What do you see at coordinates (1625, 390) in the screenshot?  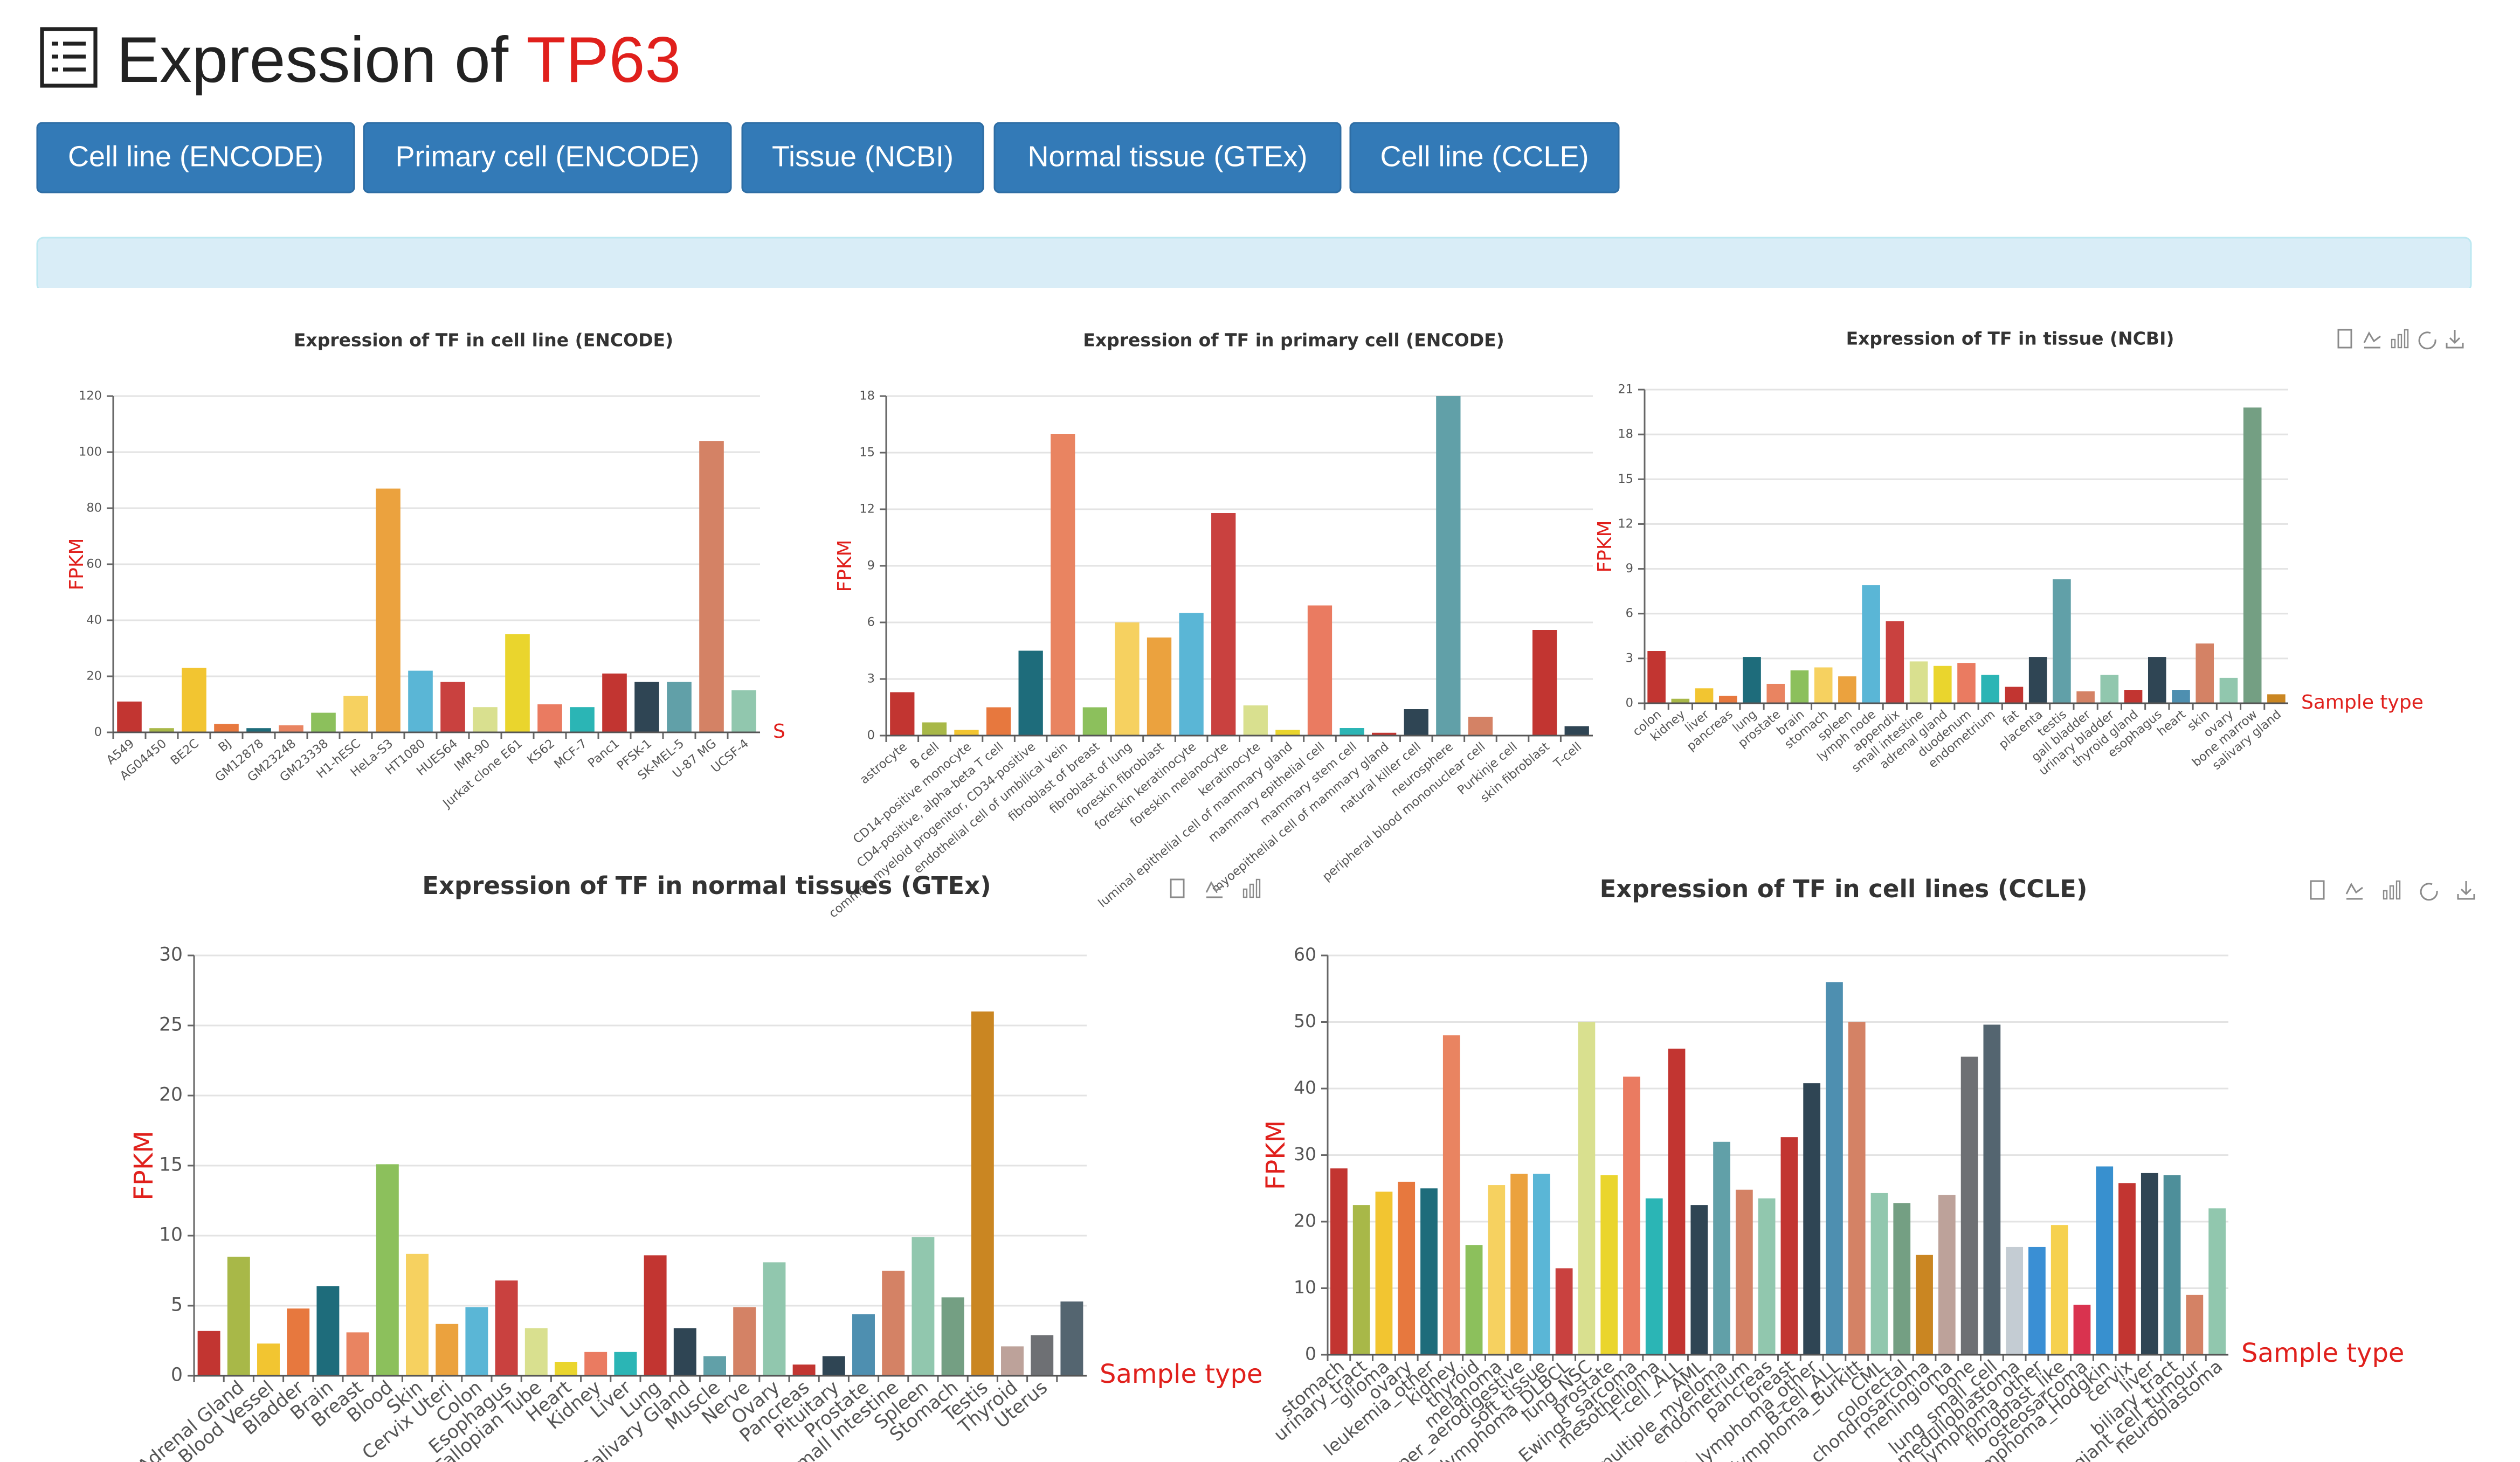 I see `y-tick-label: 21` at bounding box center [1625, 390].